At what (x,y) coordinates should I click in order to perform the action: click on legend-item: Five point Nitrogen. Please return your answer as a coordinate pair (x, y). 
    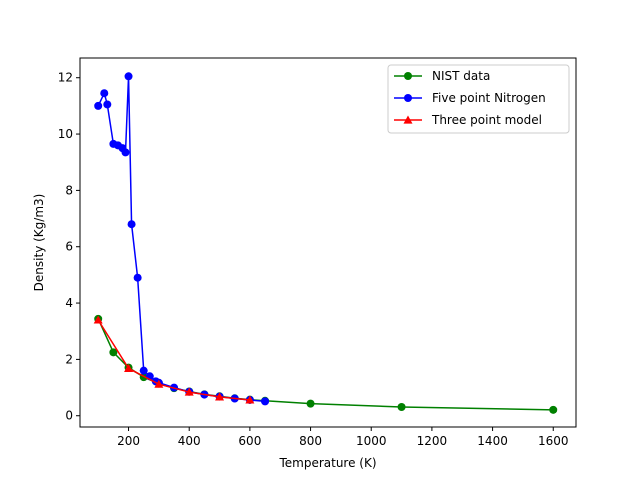
    Looking at the image, I should click on (470, 98).